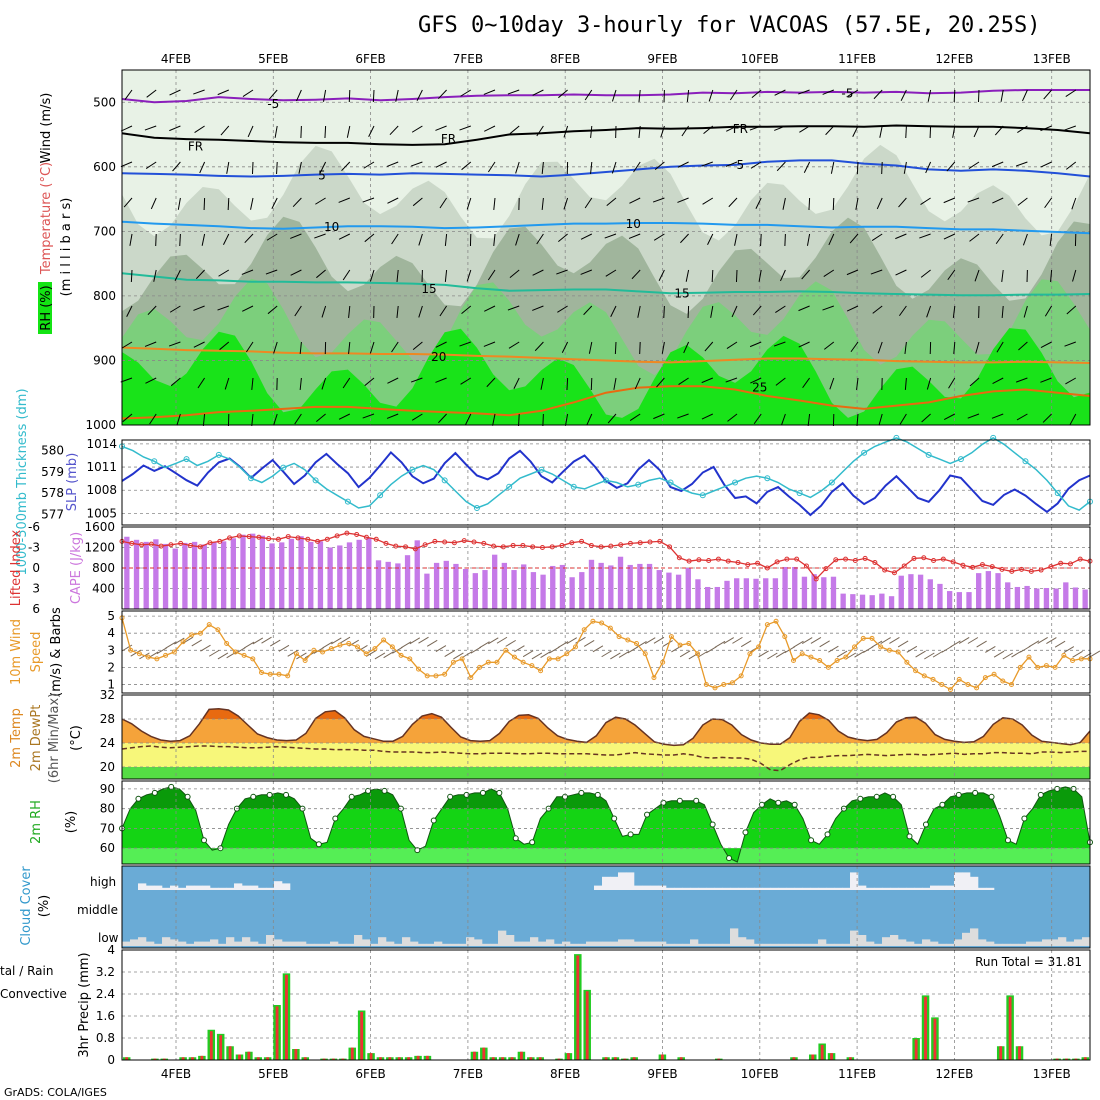  What do you see at coordinates (99, 548) in the screenshot?
I see `cape-tick-label: 1200` at bounding box center [99, 548].